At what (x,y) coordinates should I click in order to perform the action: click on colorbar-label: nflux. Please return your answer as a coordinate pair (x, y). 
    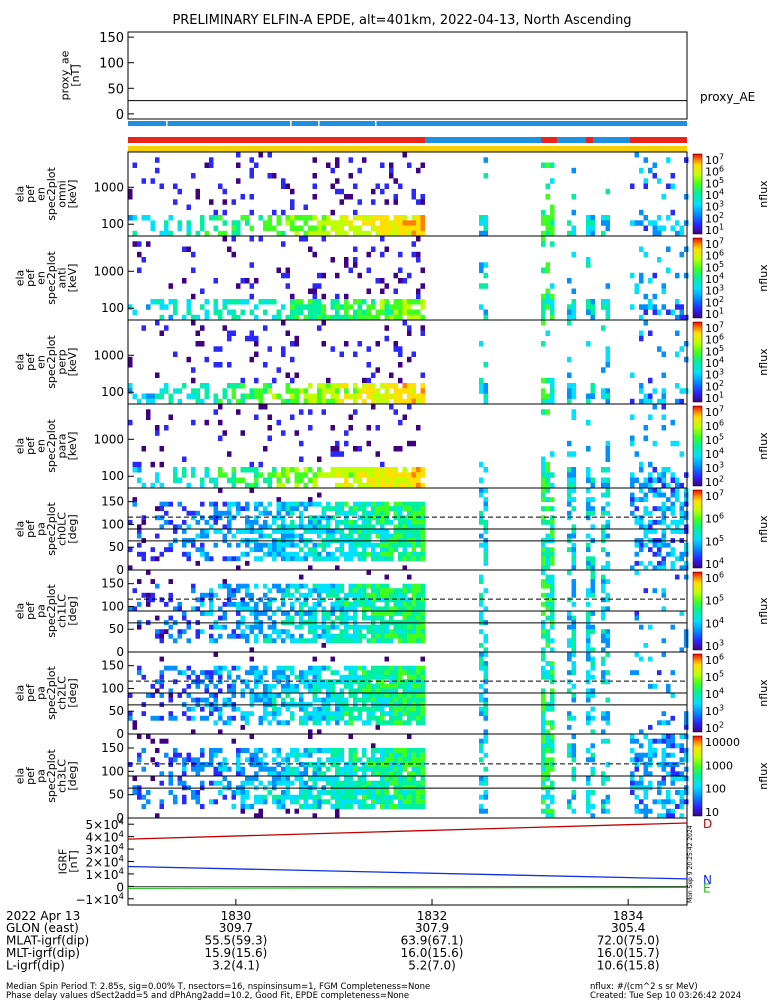
    Looking at the image, I should click on (763, 194).